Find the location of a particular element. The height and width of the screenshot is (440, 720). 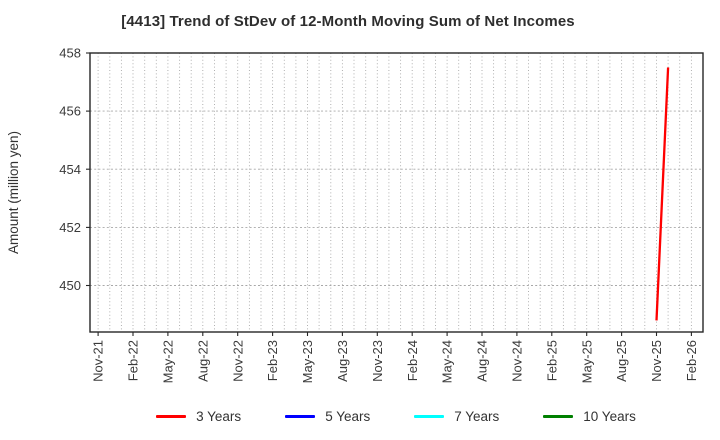

x-tick-label: May-24 is located at coordinates (447, 361).